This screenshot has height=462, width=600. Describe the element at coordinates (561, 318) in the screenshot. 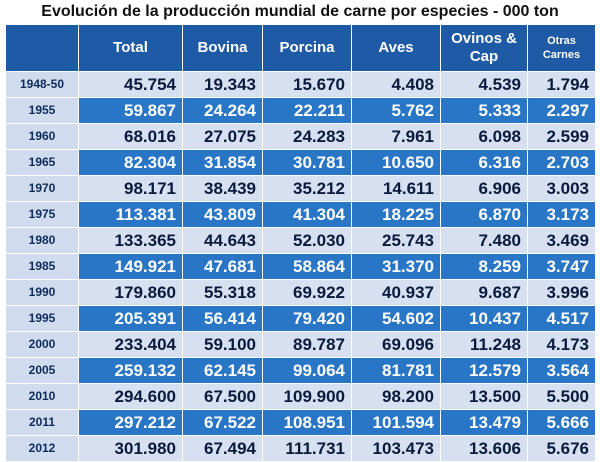

I see `value-cell: 4.517` at that location.